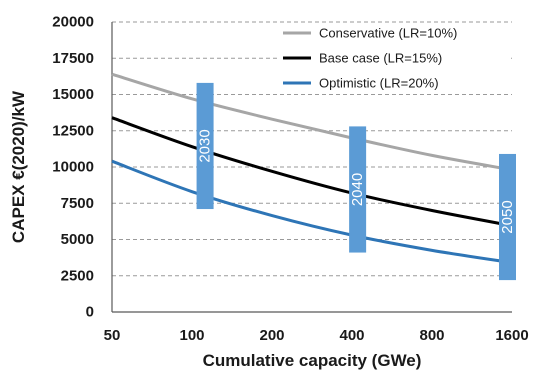 The width and height of the screenshot is (534, 377). What do you see at coordinates (90, 312) in the screenshot?
I see `y-tick-label: 0` at bounding box center [90, 312].